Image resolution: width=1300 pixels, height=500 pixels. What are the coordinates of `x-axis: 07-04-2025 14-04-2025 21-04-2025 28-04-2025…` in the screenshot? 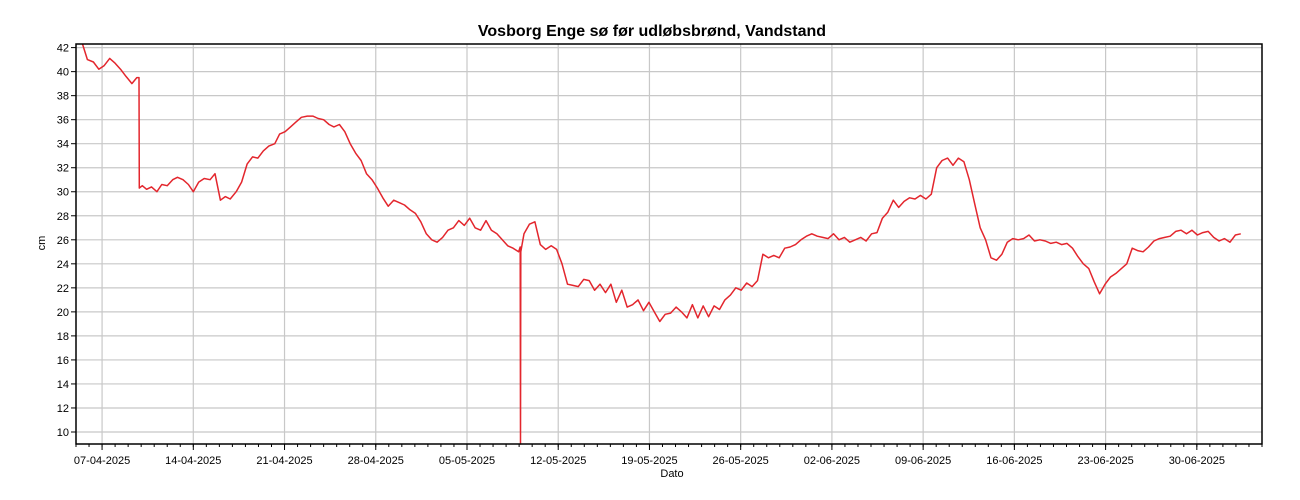 It's located at (649, 455).